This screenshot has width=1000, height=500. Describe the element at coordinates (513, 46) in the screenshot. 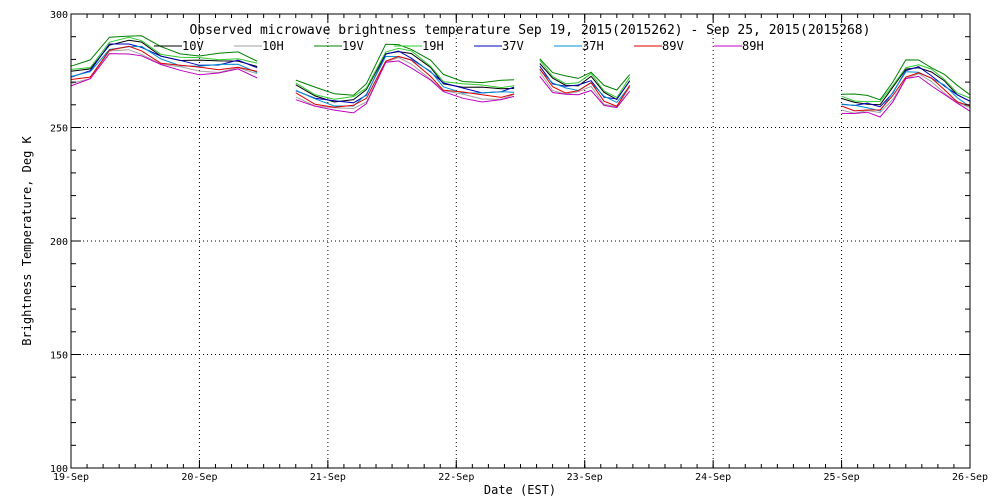

I see `legend-label-37v: 37V` at that location.